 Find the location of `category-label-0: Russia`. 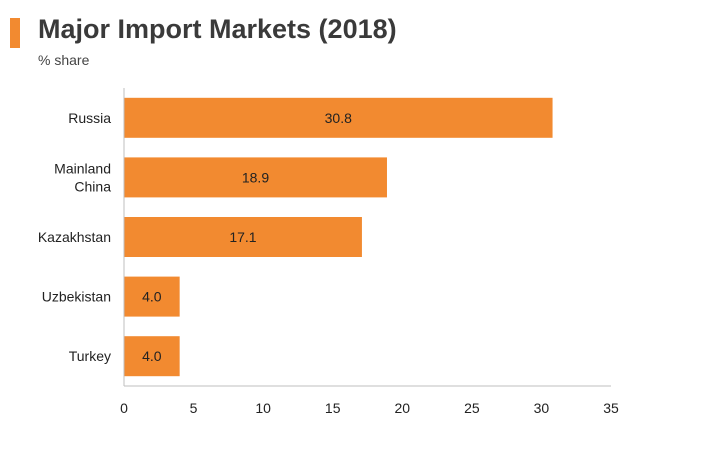

category-label-0: Russia is located at coordinates (89, 118).